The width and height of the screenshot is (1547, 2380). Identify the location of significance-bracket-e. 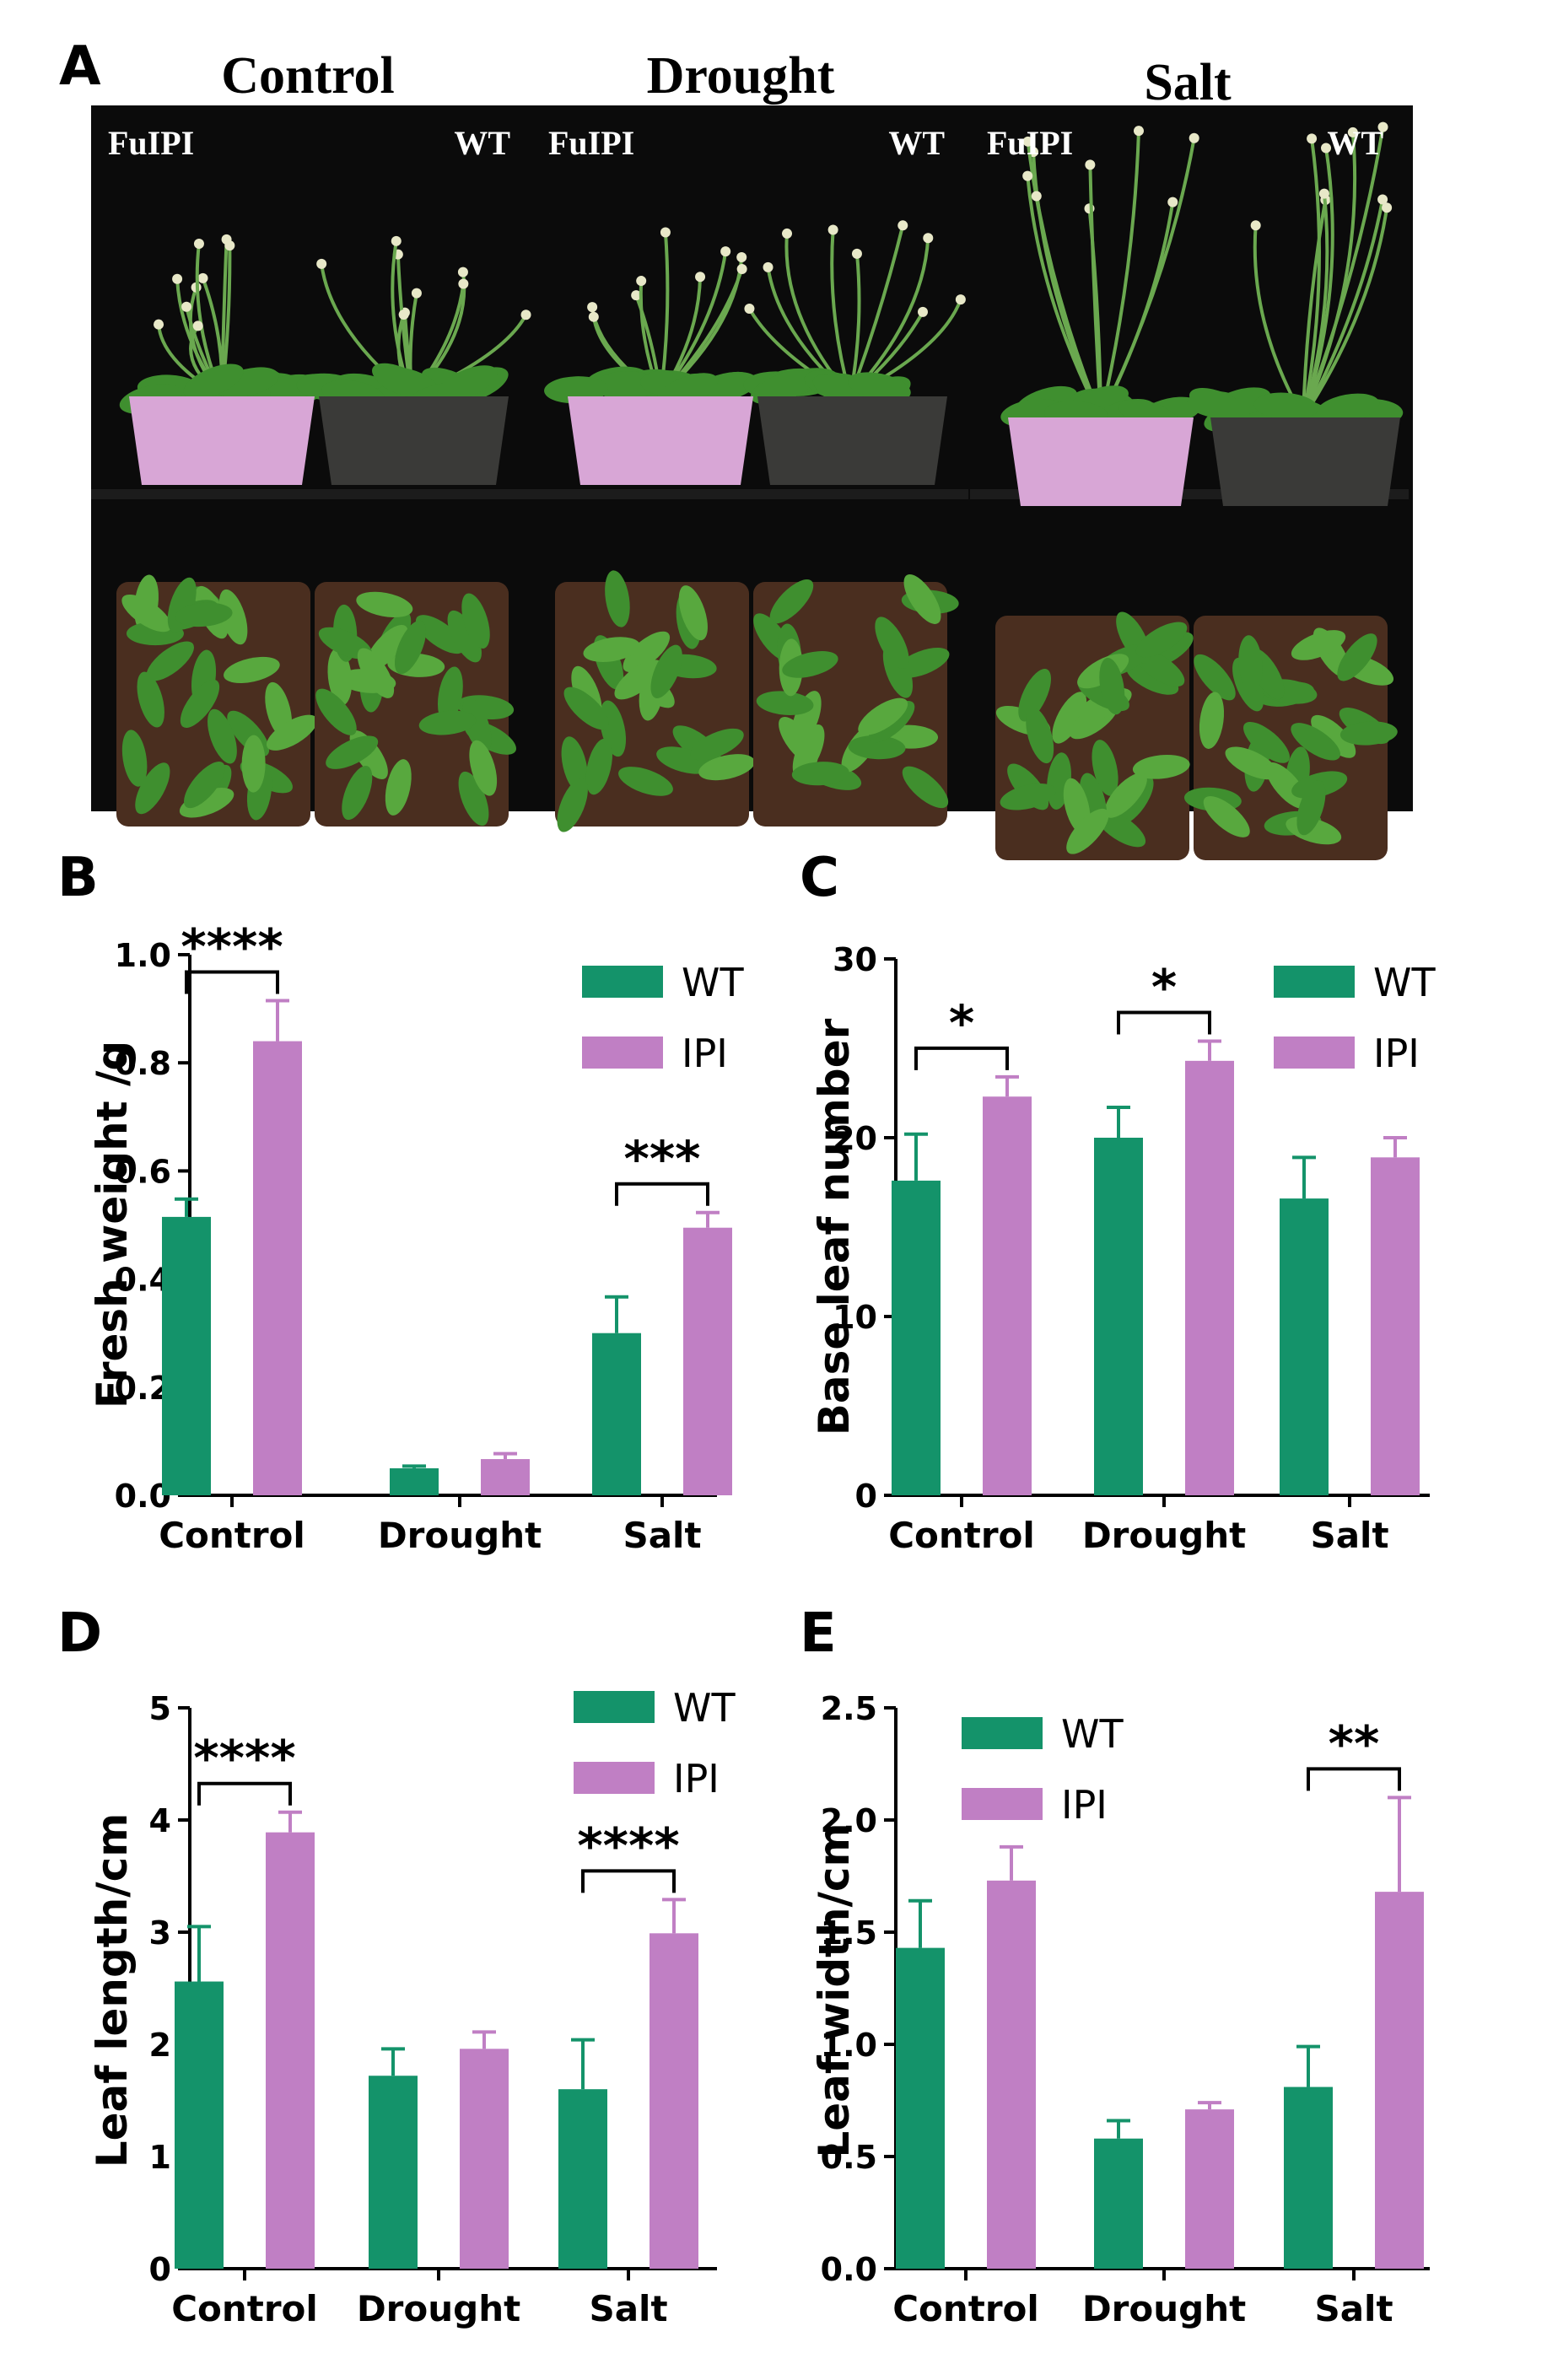
(1354, 1779).